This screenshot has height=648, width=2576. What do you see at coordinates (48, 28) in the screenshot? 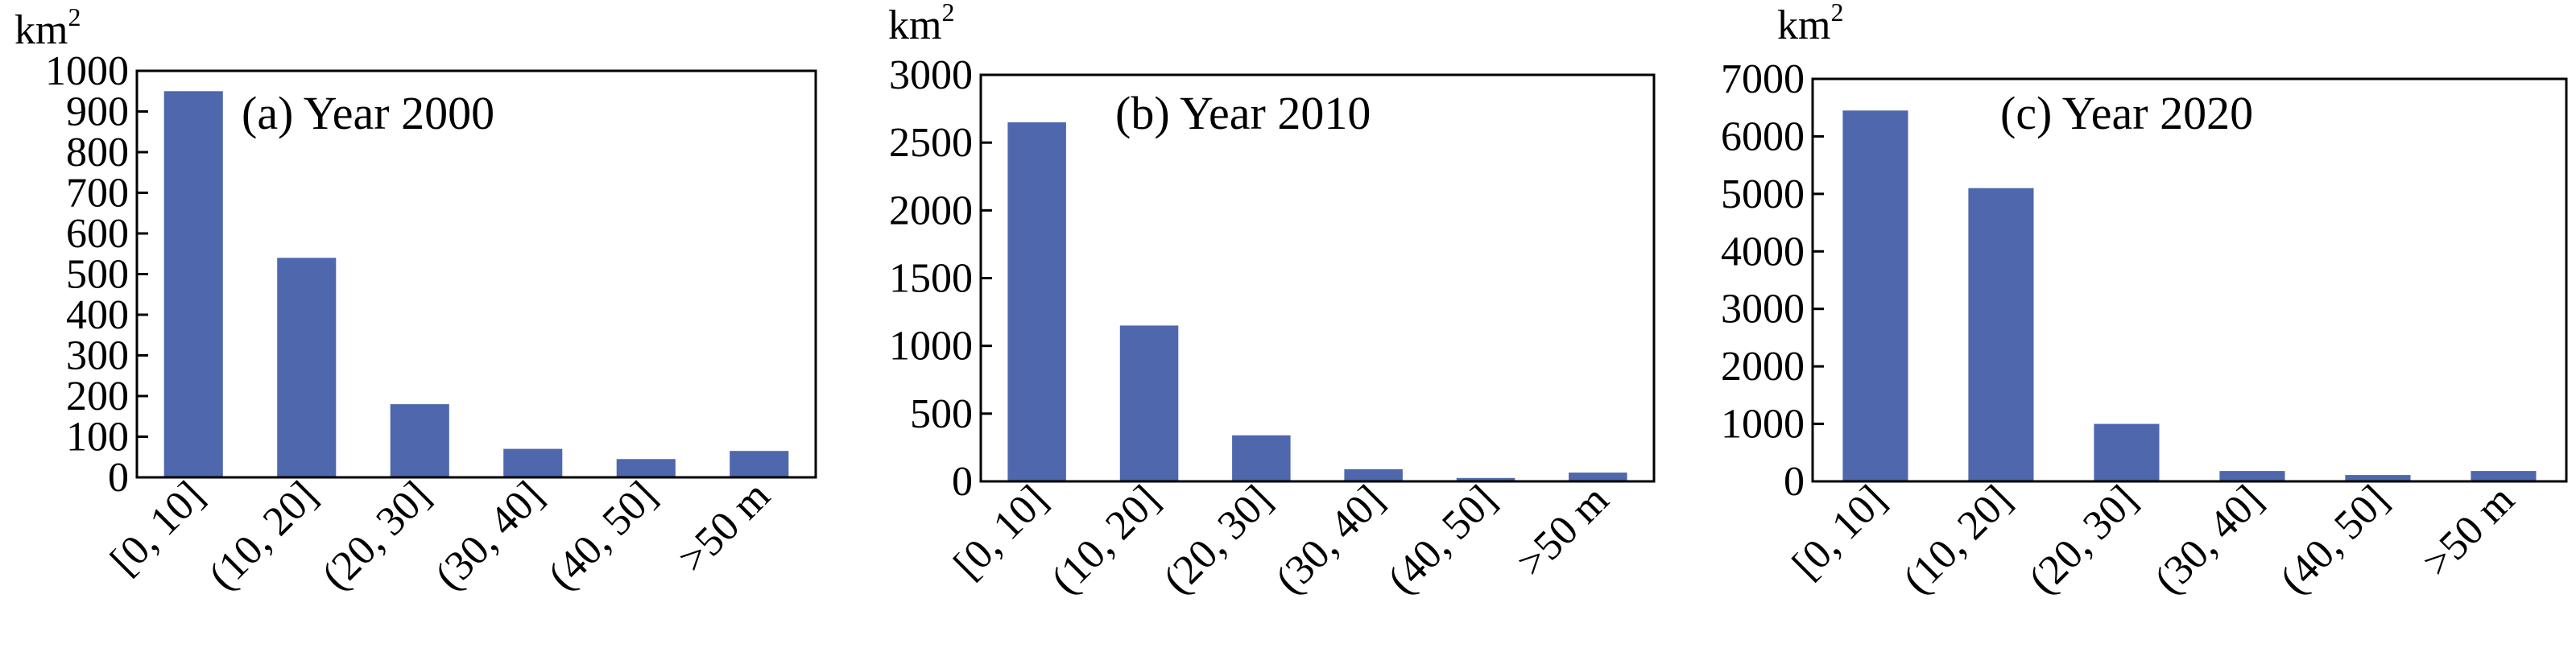
I see `unit-label-a: km2` at bounding box center [48, 28].